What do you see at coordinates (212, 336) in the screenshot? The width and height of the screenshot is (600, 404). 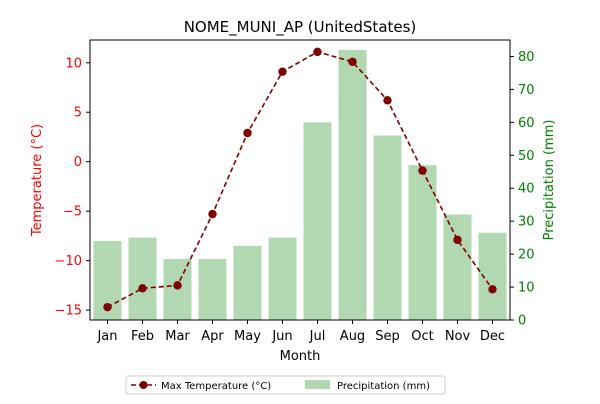 I see `x-tick-label-apr: Apr` at bounding box center [212, 336].